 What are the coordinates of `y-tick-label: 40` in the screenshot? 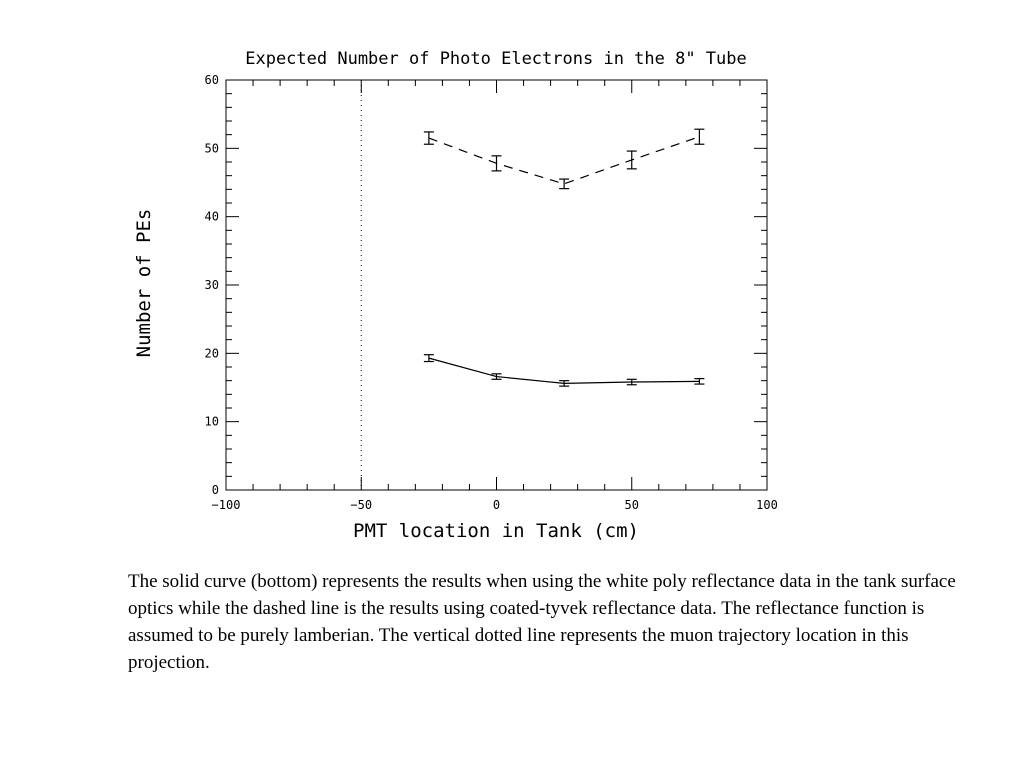 It's located at (212, 217).